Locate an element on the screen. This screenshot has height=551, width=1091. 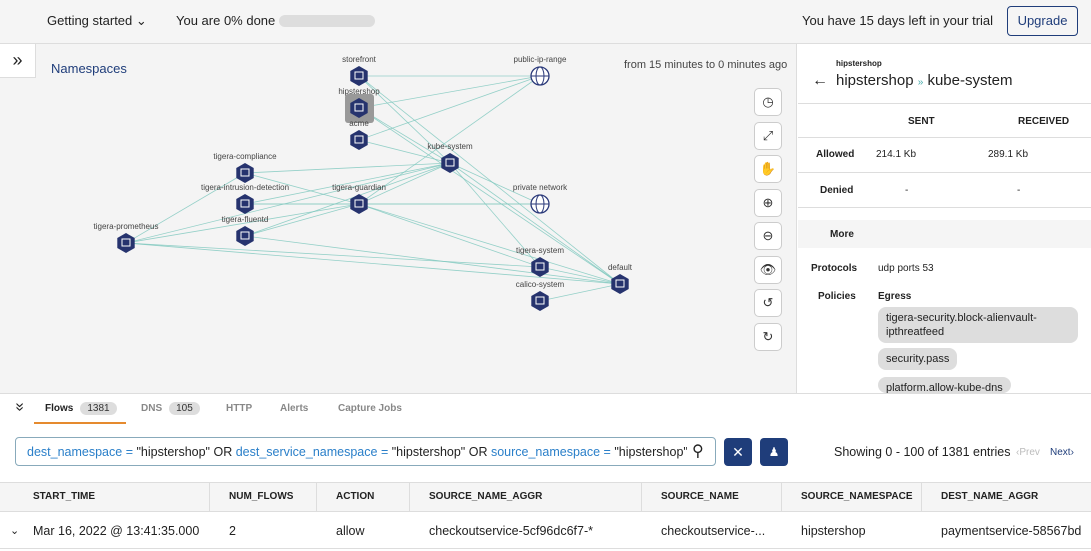
table-cell: allow is located at coordinates (350, 531).